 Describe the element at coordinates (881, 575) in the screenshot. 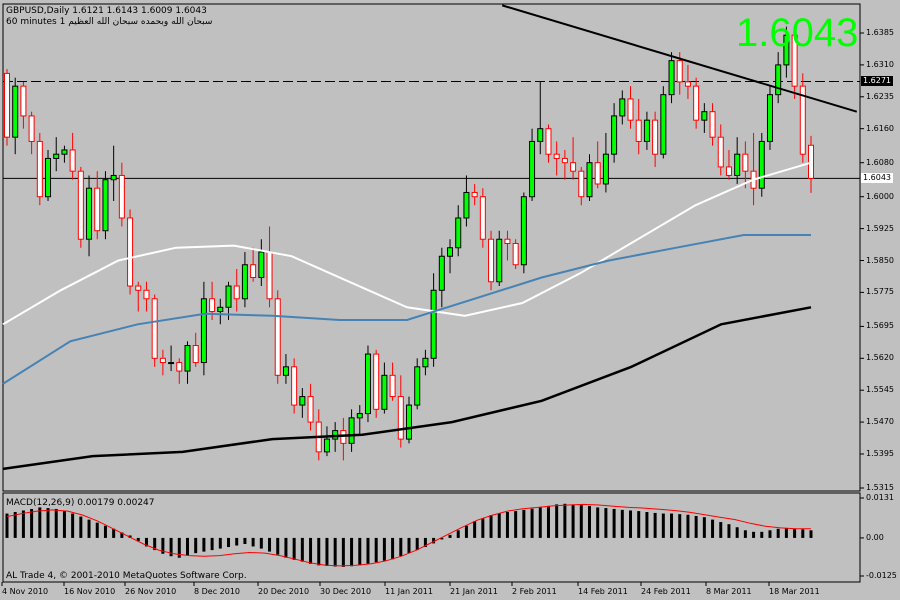

I see `macd-tick-label: -0.0125` at that location.